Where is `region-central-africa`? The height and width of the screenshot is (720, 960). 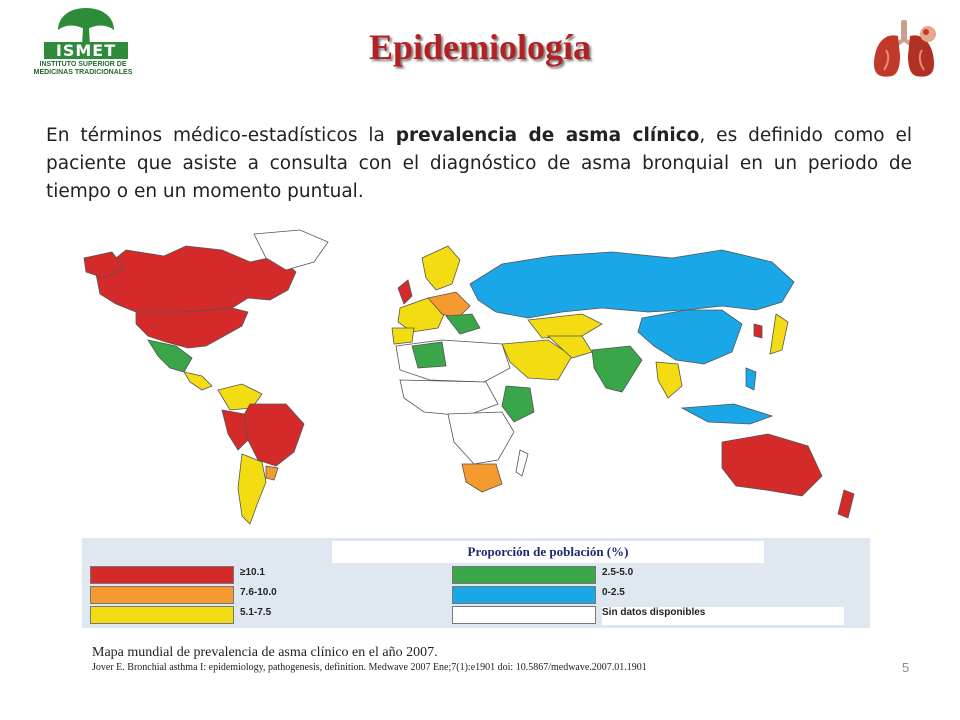
region-central-africa is located at coordinates (481, 438).